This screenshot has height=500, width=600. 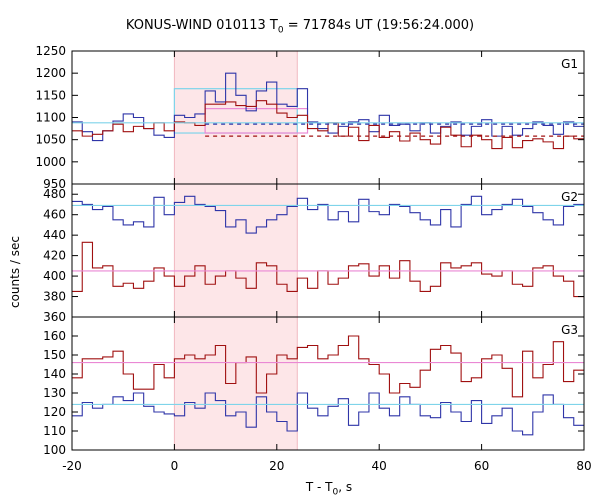 What do you see at coordinates (50, 51) in the screenshot?
I see `y-tick-label: 1250` at bounding box center [50, 51].